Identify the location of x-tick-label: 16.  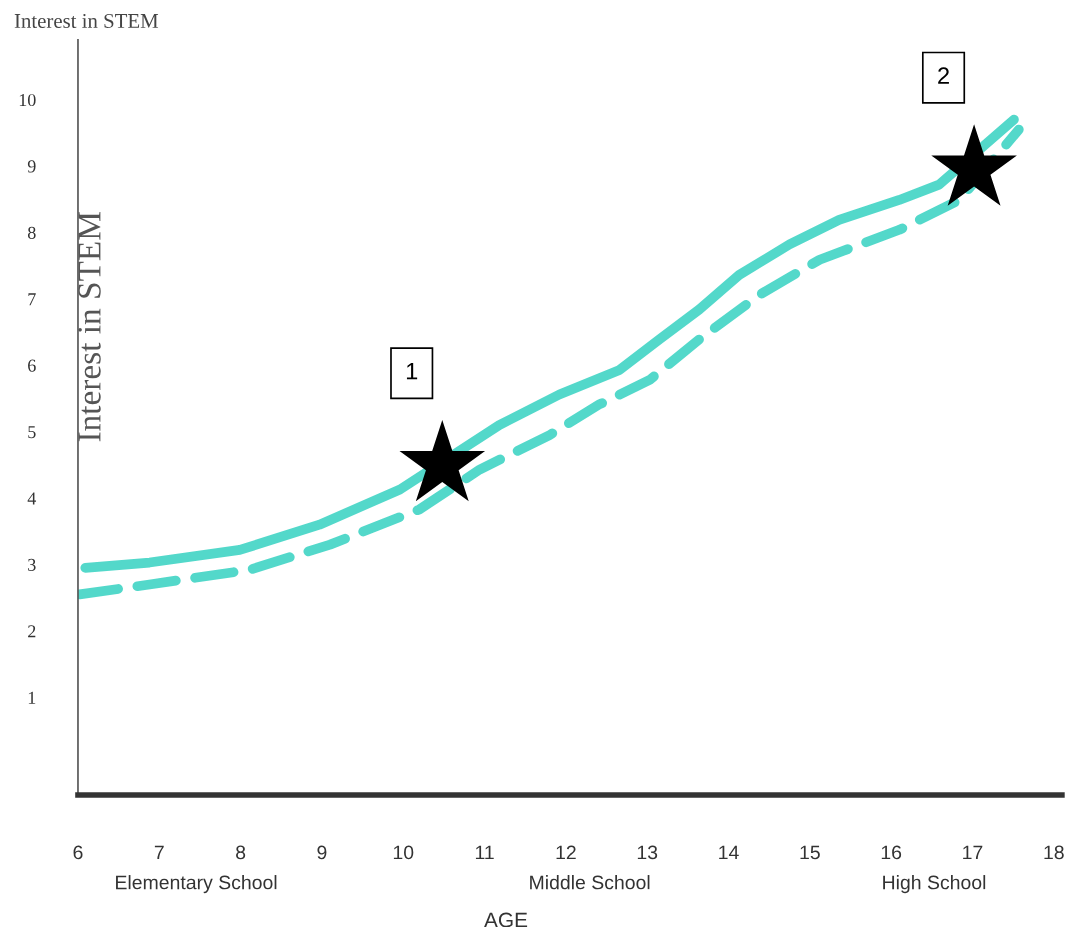
(891, 852).